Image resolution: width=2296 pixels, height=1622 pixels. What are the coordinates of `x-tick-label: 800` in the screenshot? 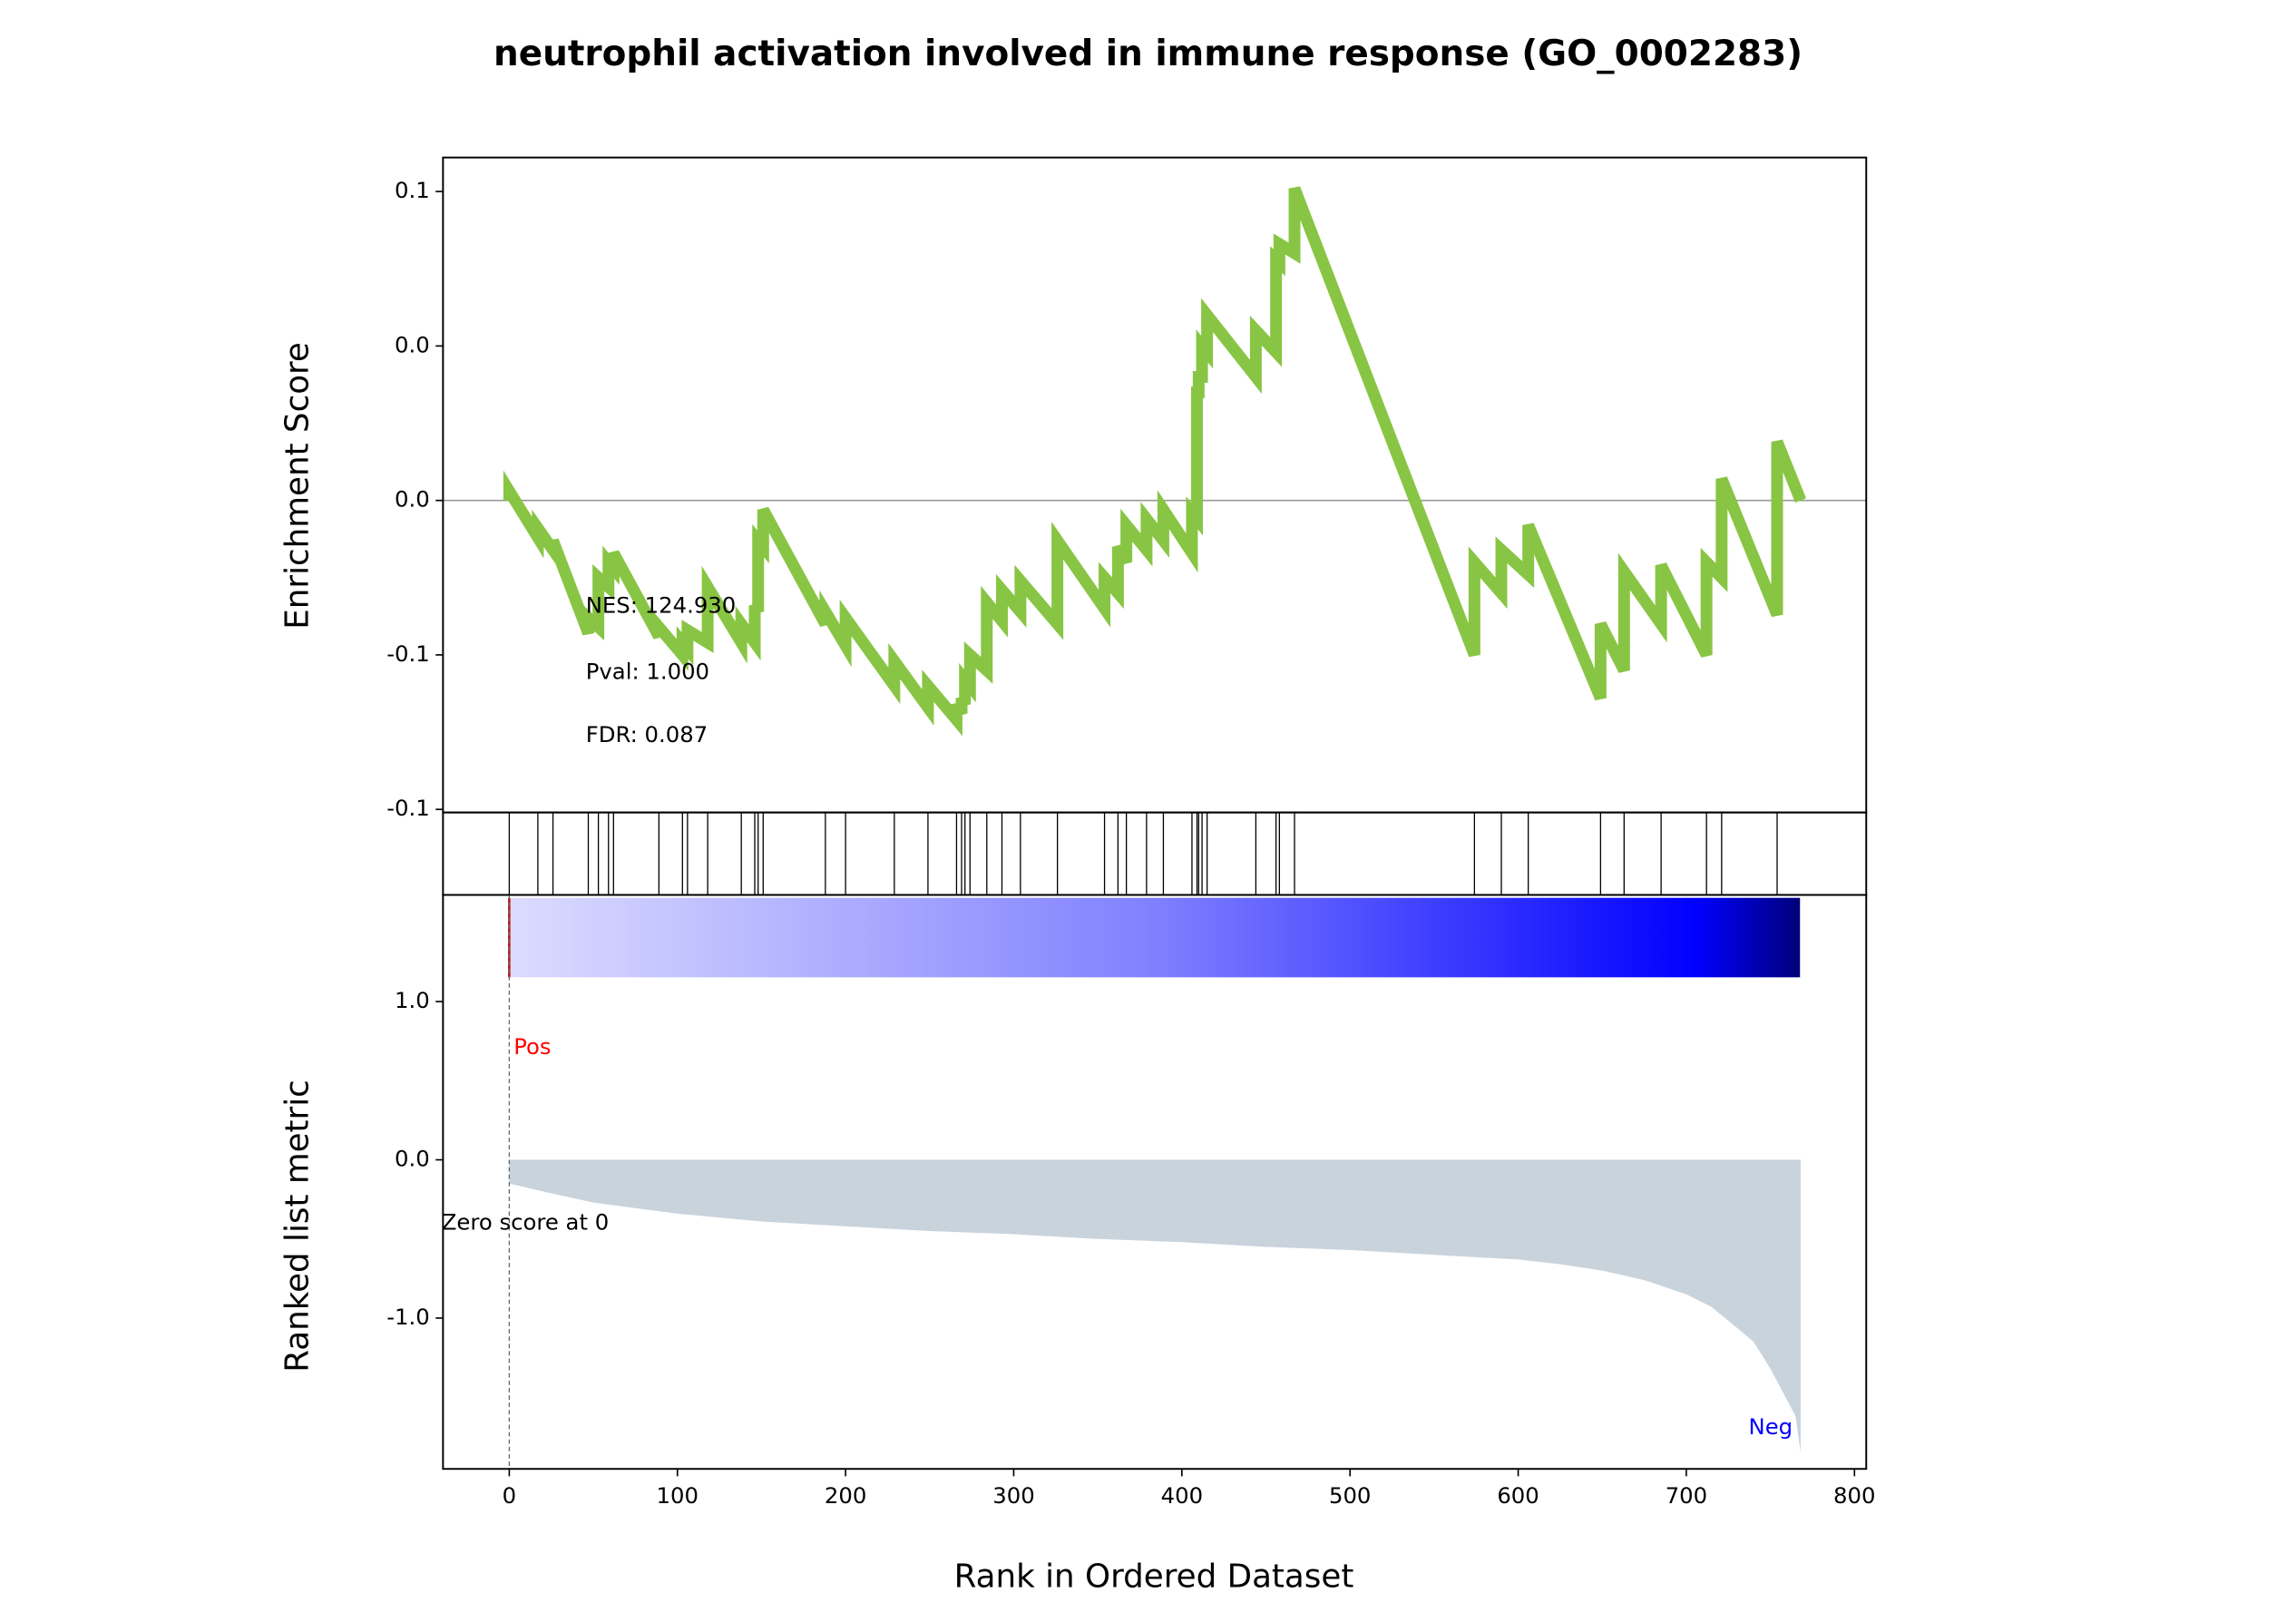 It's located at (1854, 1495).